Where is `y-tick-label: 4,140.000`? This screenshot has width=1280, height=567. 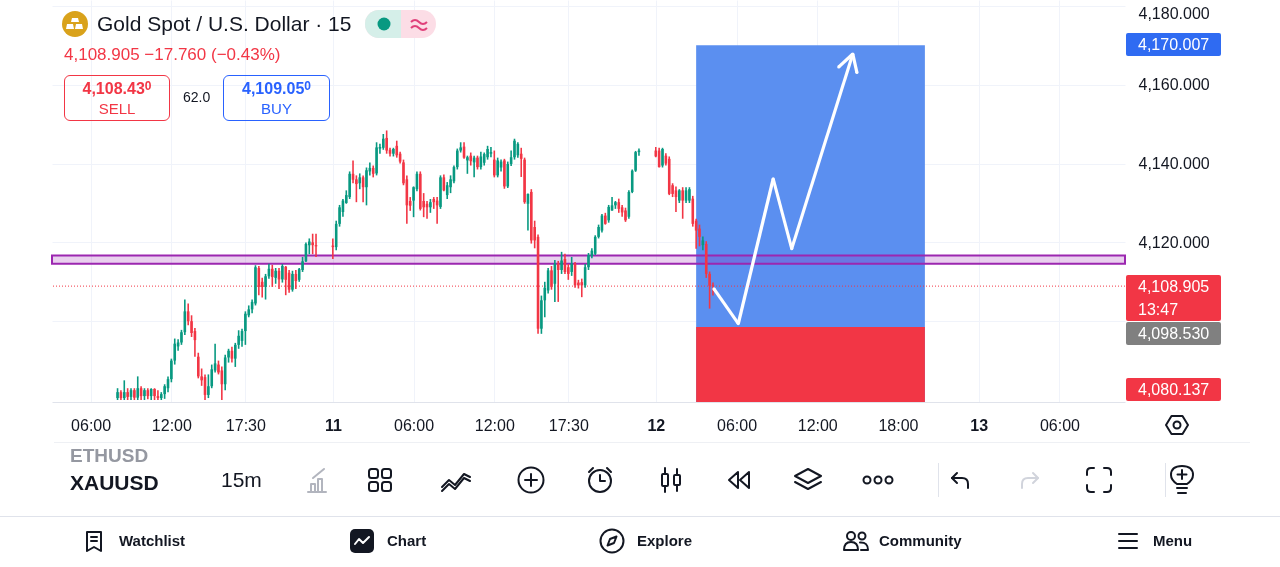 y-tick-label: 4,140.000 is located at coordinates (1174, 164).